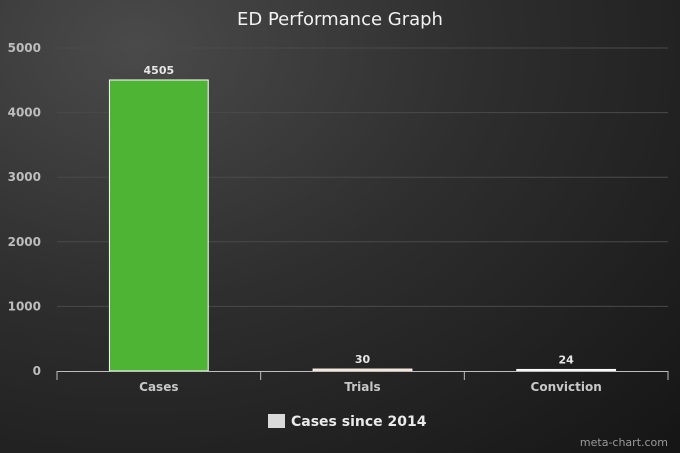  What do you see at coordinates (340, 19) in the screenshot?
I see `chart-title: ED Performance Graph` at bounding box center [340, 19].